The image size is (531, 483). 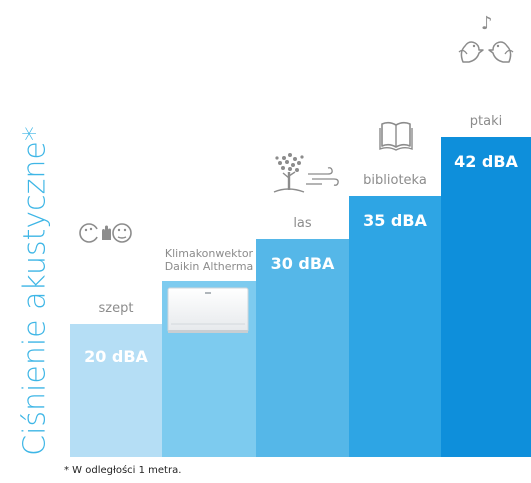 What do you see at coordinates (396, 136) in the screenshot?
I see `book-icon` at bounding box center [396, 136].